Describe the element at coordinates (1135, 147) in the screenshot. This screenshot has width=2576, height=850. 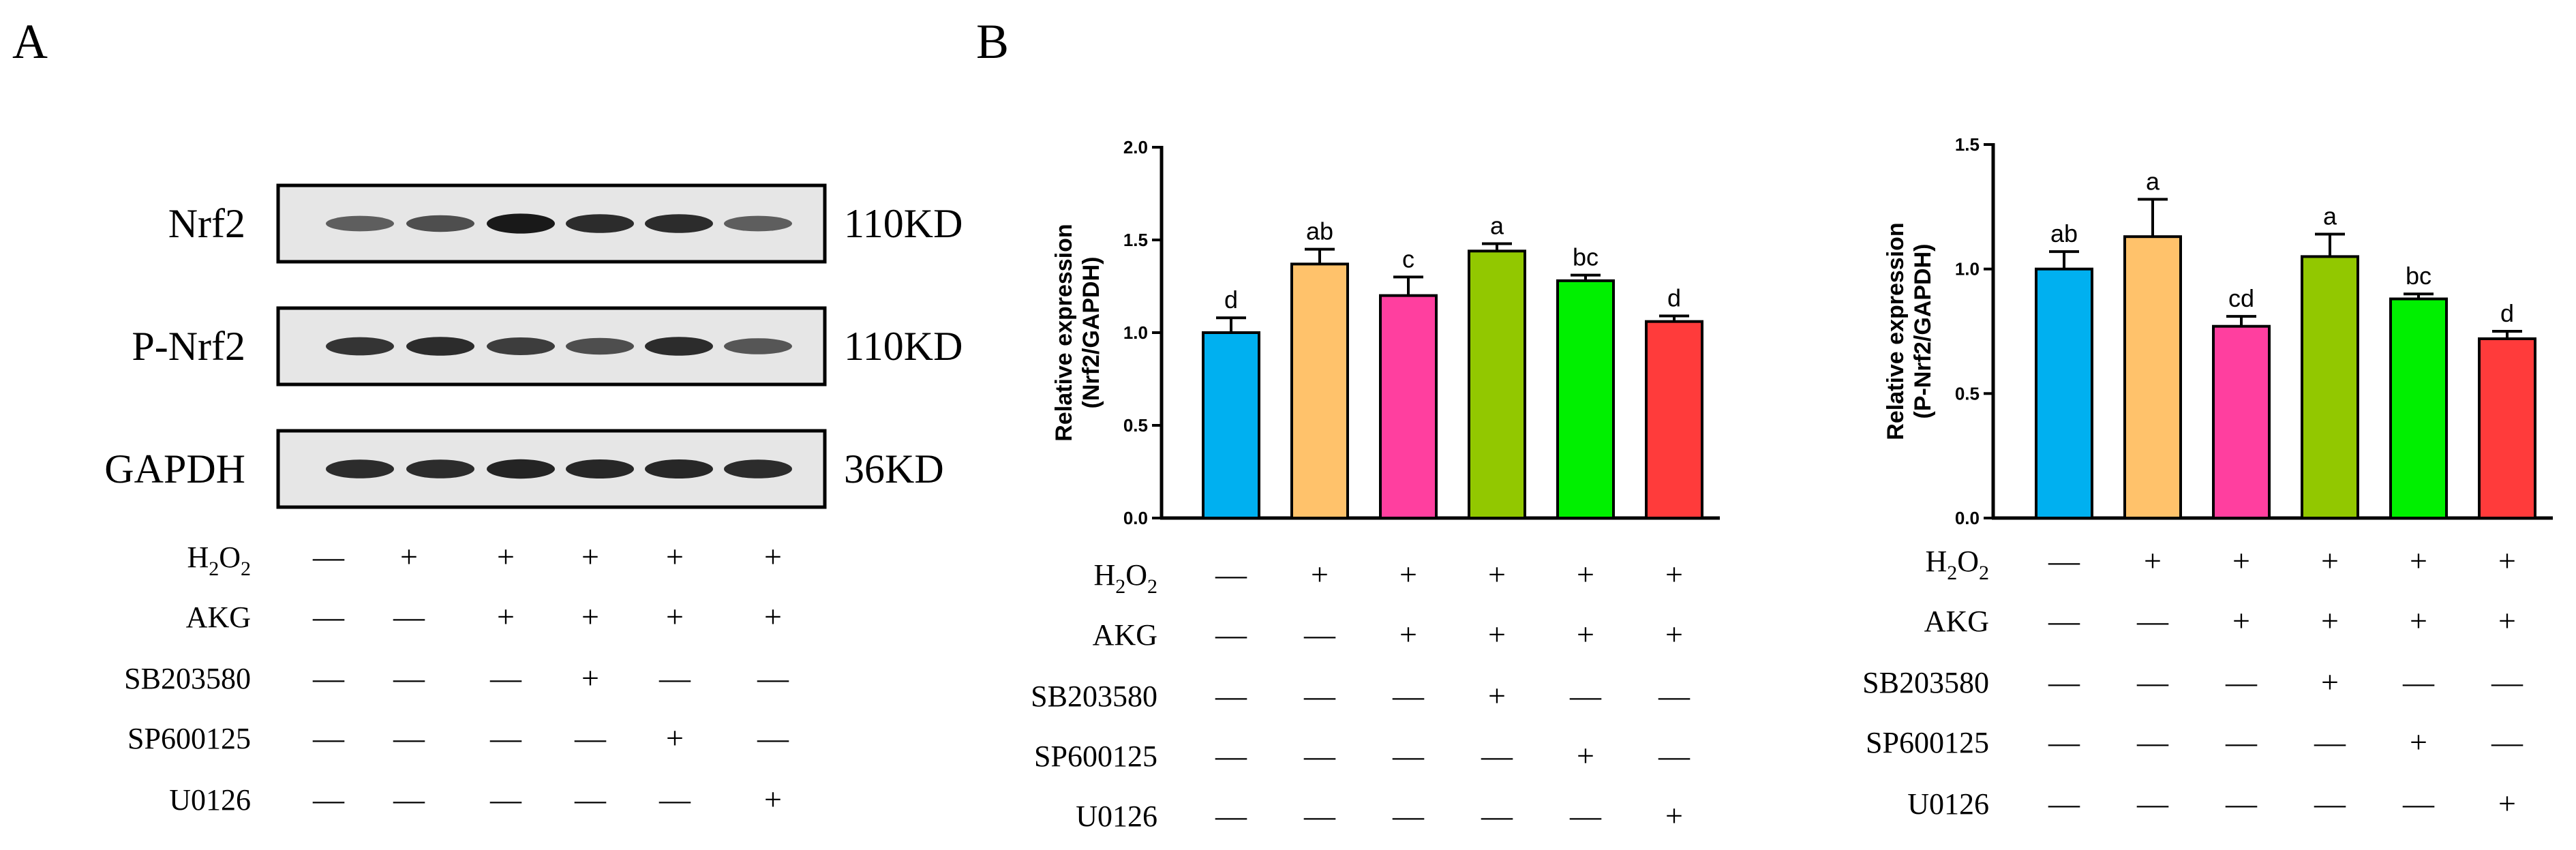
I see `y-tick-label: 2.0` at that location.